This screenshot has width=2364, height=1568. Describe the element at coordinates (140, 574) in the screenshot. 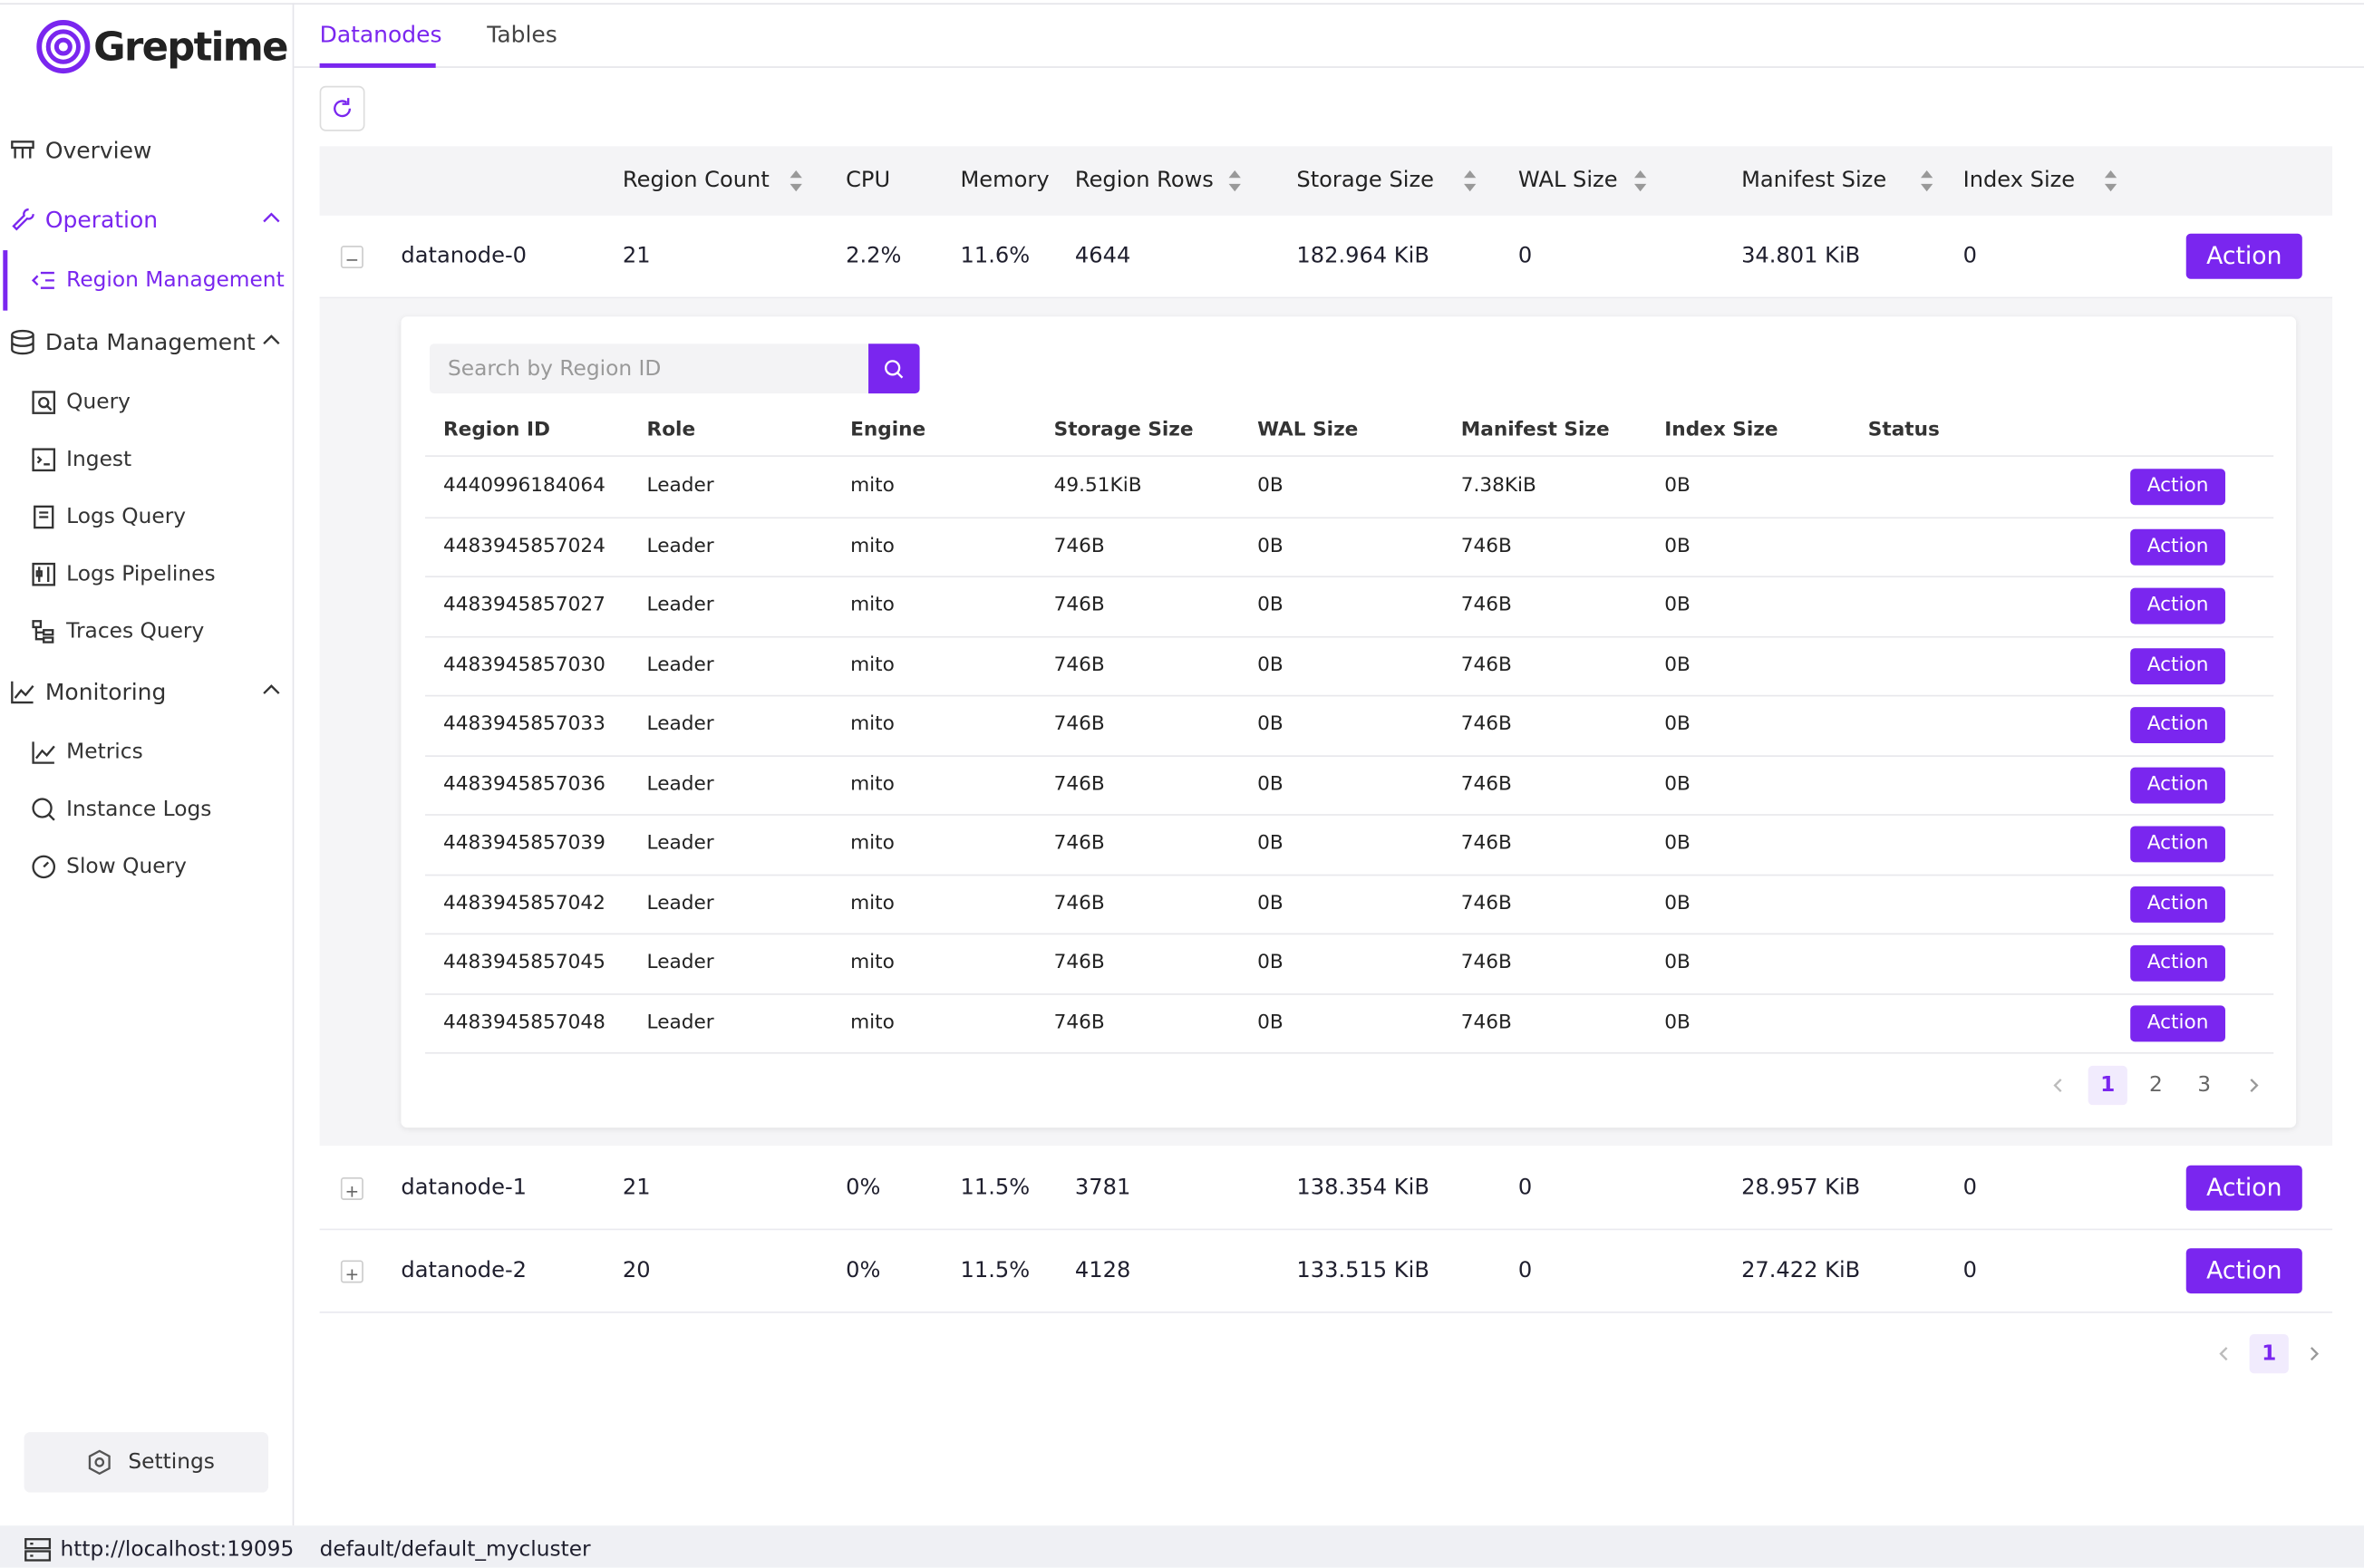

I see `nav-item: Logs Pipelines` at that location.